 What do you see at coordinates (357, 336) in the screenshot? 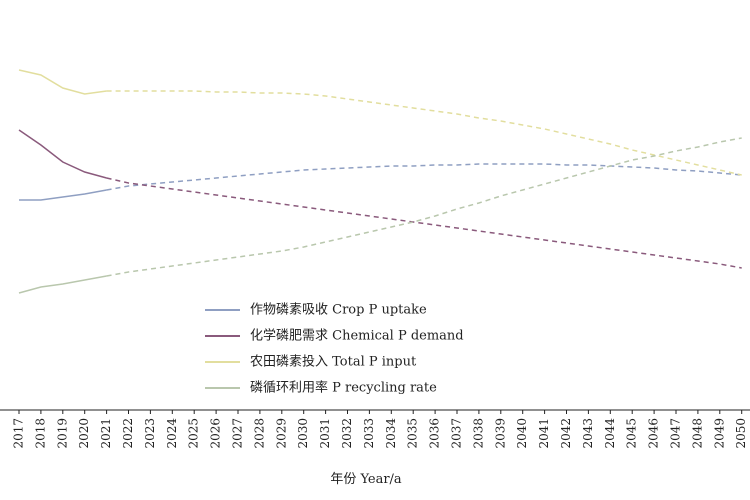
I see `legend-label: 化学磷肥需求 Chemical P demand` at bounding box center [357, 336].